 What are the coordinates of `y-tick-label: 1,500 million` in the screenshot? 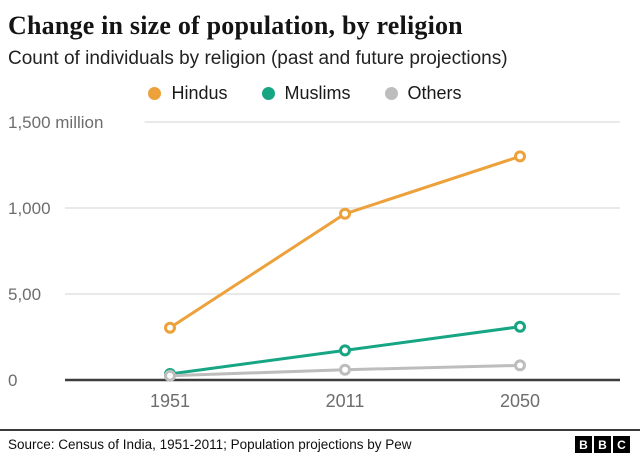 It's located at (55, 122).